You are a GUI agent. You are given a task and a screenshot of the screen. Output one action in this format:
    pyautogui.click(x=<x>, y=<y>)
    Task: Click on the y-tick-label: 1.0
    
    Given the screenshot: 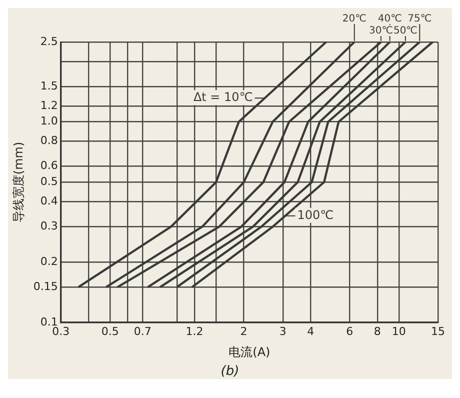 What is the action you would take?
    pyautogui.click(x=49, y=121)
    